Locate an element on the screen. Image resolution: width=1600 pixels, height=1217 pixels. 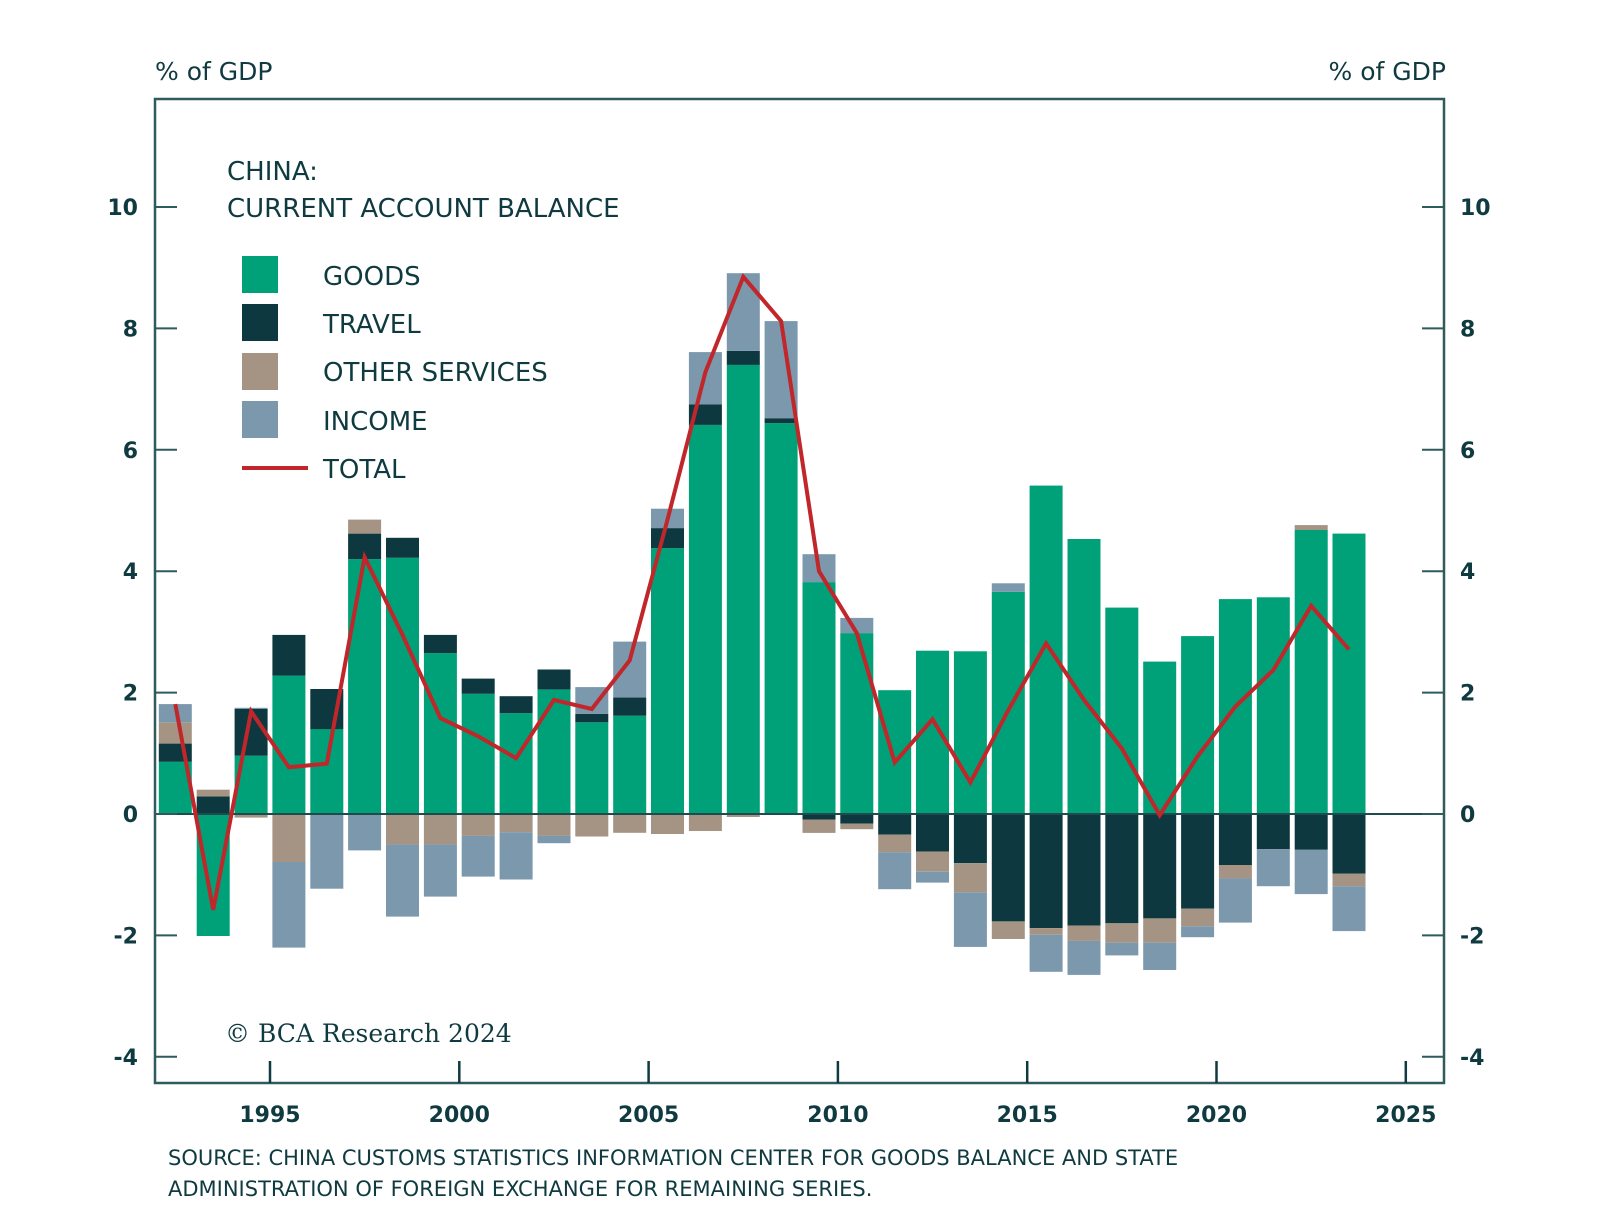
y-tick-label-right: -2 is located at coordinates (1472, 936).